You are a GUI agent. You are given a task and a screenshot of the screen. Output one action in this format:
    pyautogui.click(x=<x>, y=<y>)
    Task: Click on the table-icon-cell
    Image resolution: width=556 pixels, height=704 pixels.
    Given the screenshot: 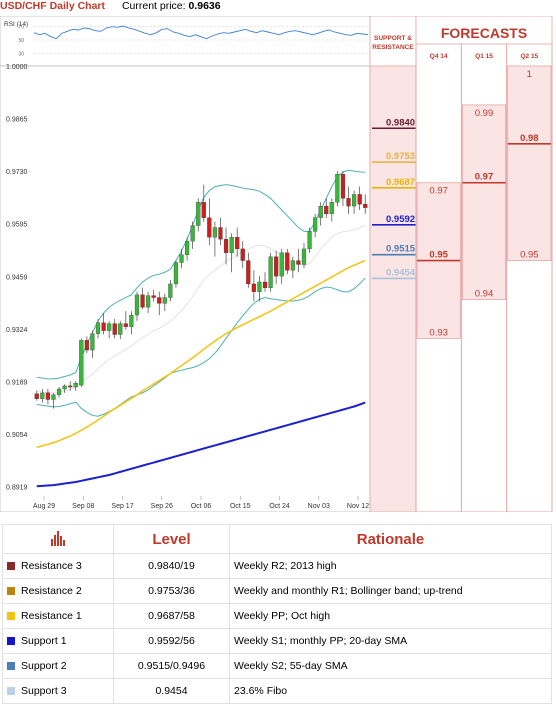 What is the action you would take?
    pyautogui.click(x=58, y=539)
    